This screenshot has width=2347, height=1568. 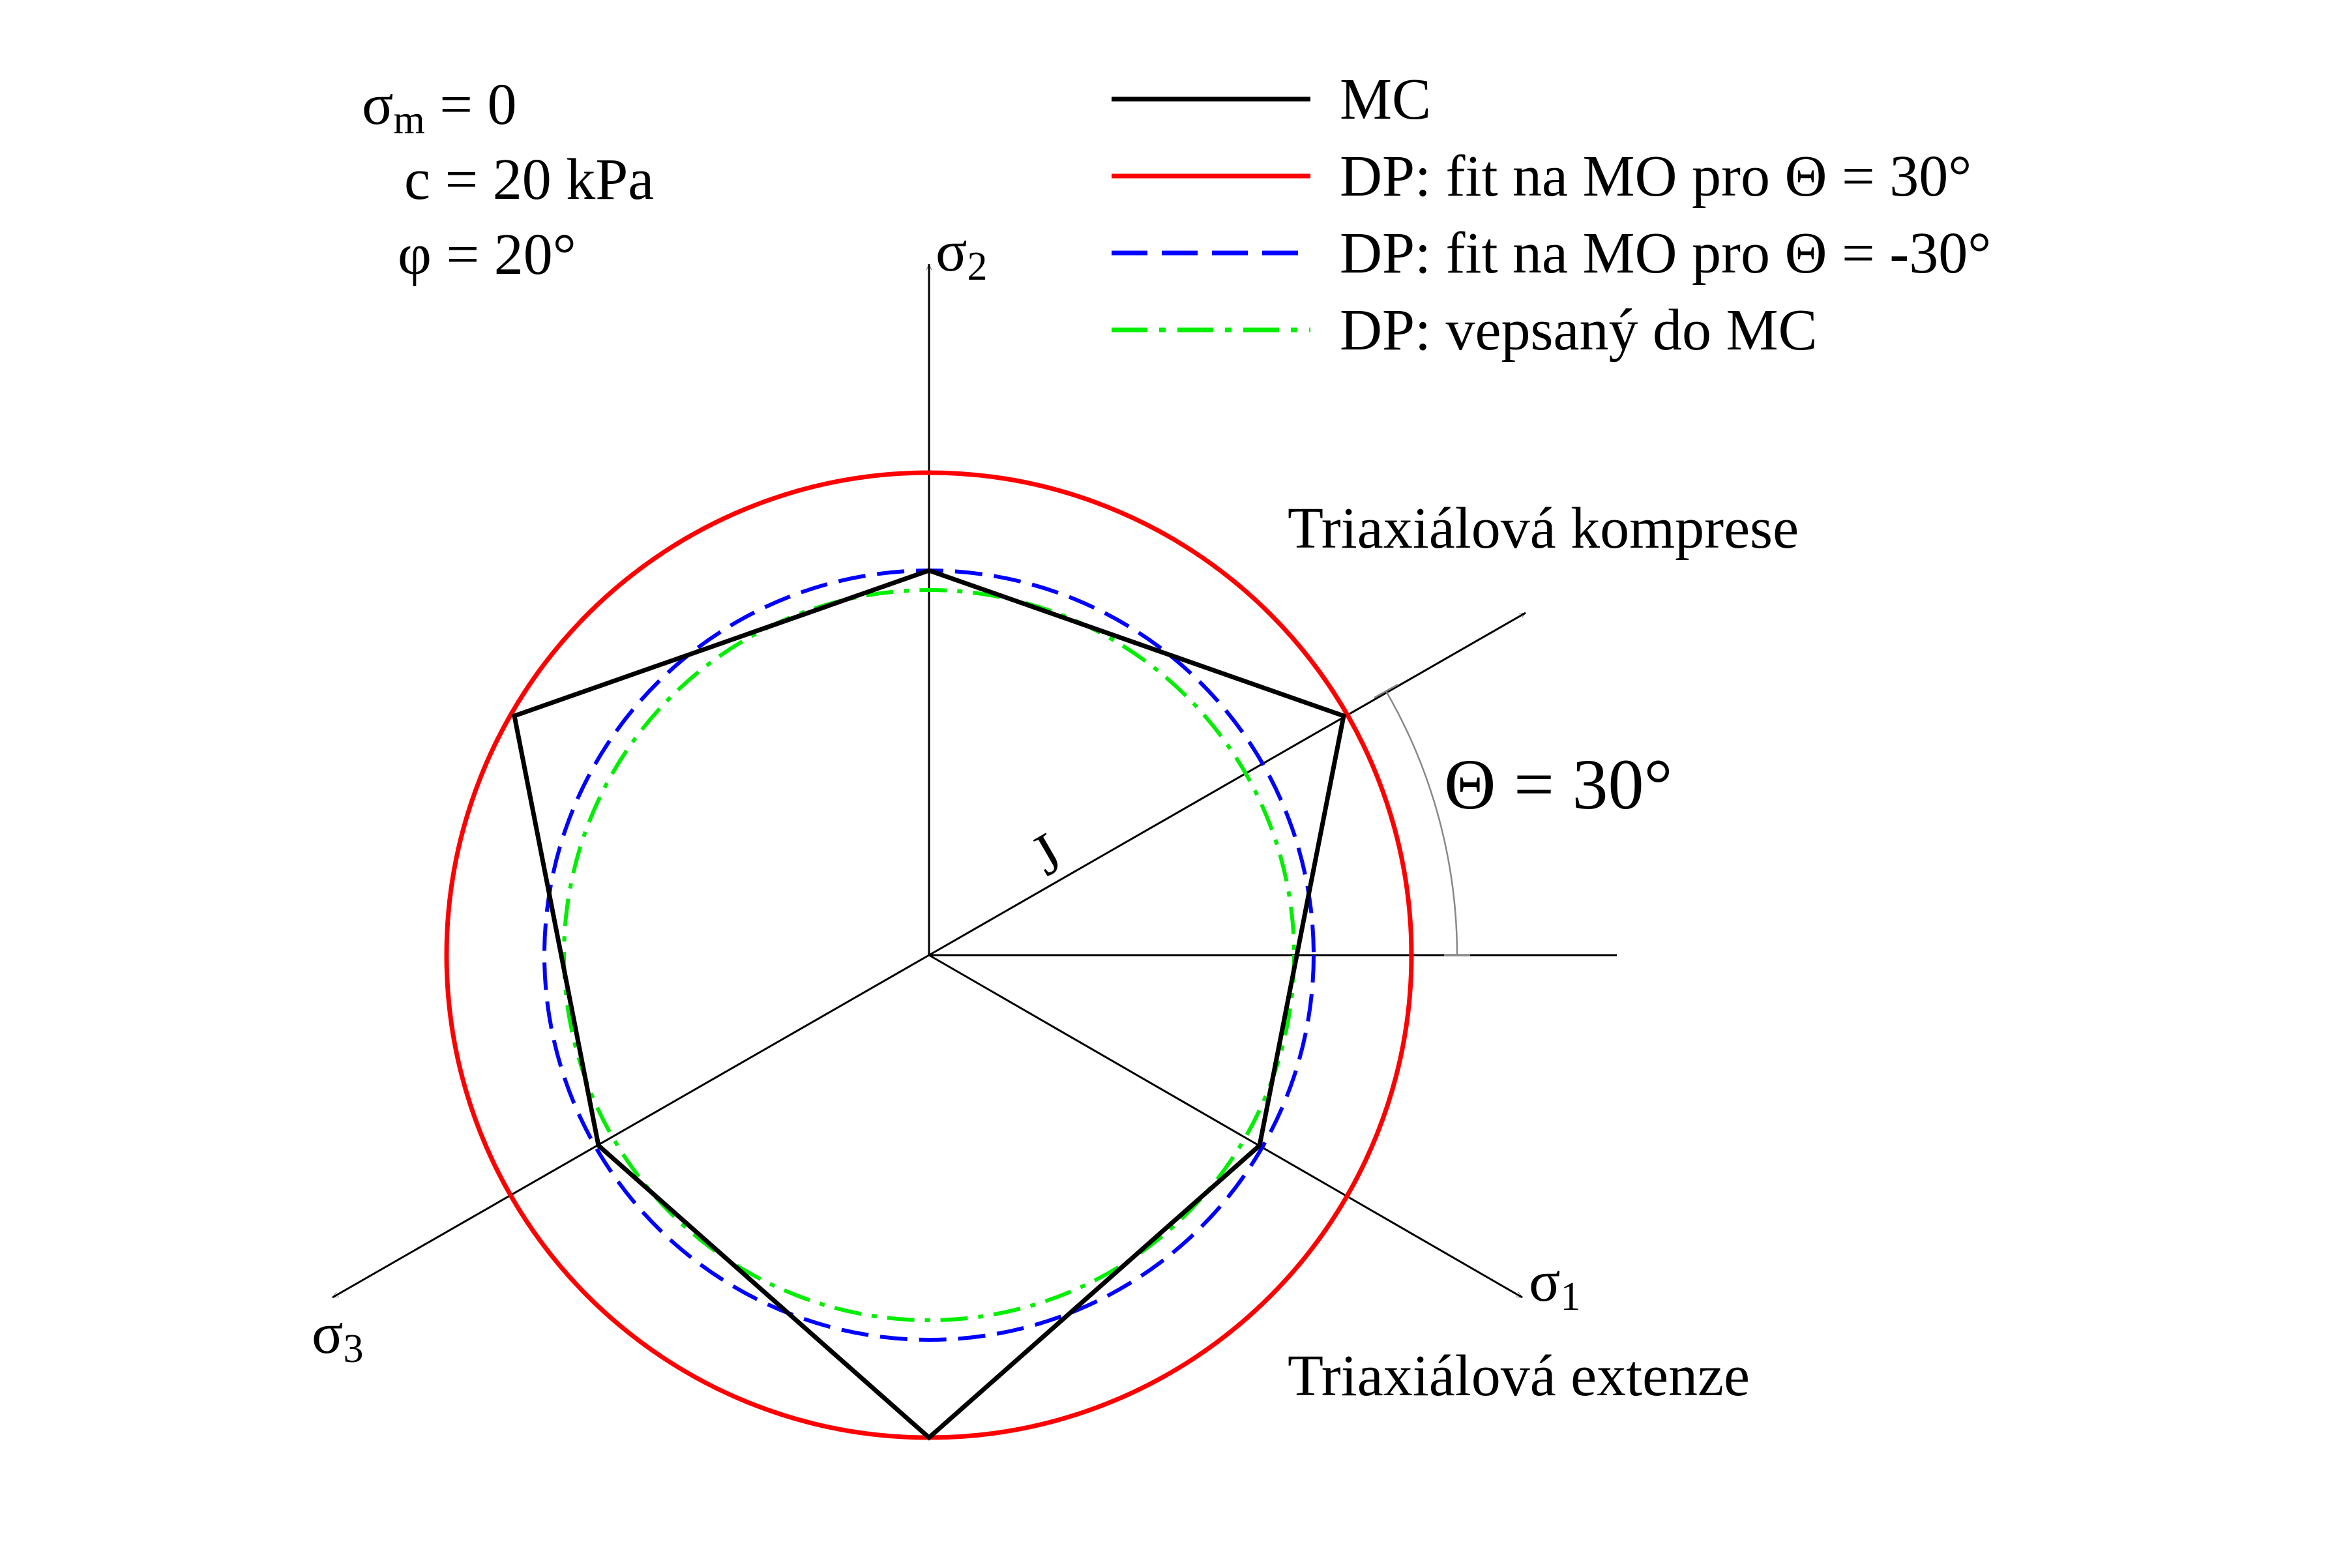 I want to click on triaxial-compression-label: Triaxiálová komprese, so click(x=1543, y=529).